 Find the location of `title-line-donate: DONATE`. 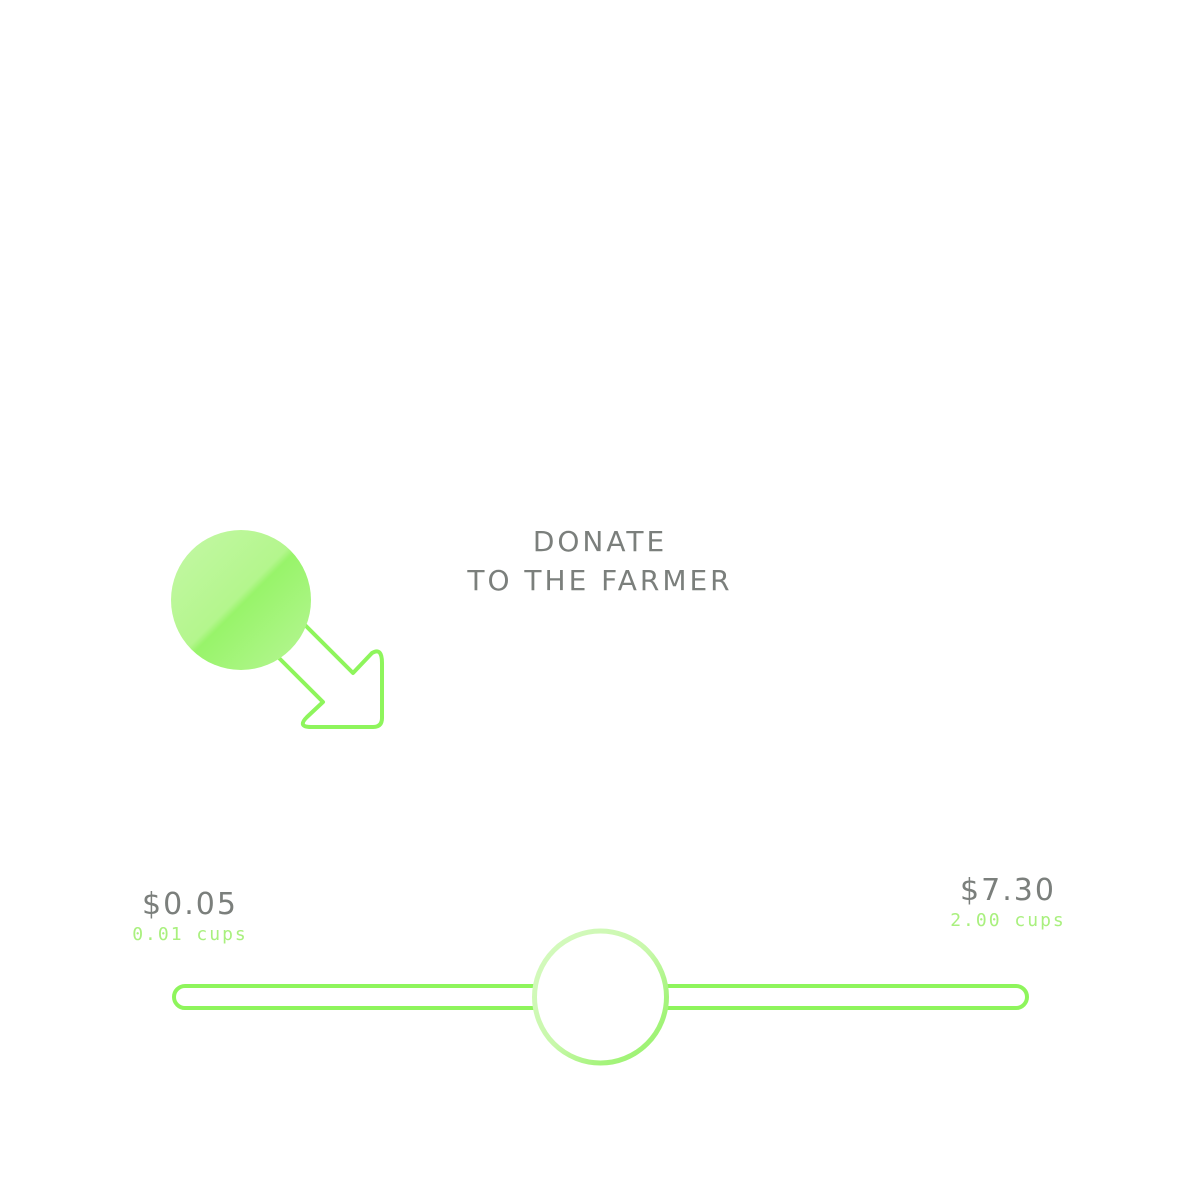

title-line-donate: DONATE is located at coordinates (600, 541).